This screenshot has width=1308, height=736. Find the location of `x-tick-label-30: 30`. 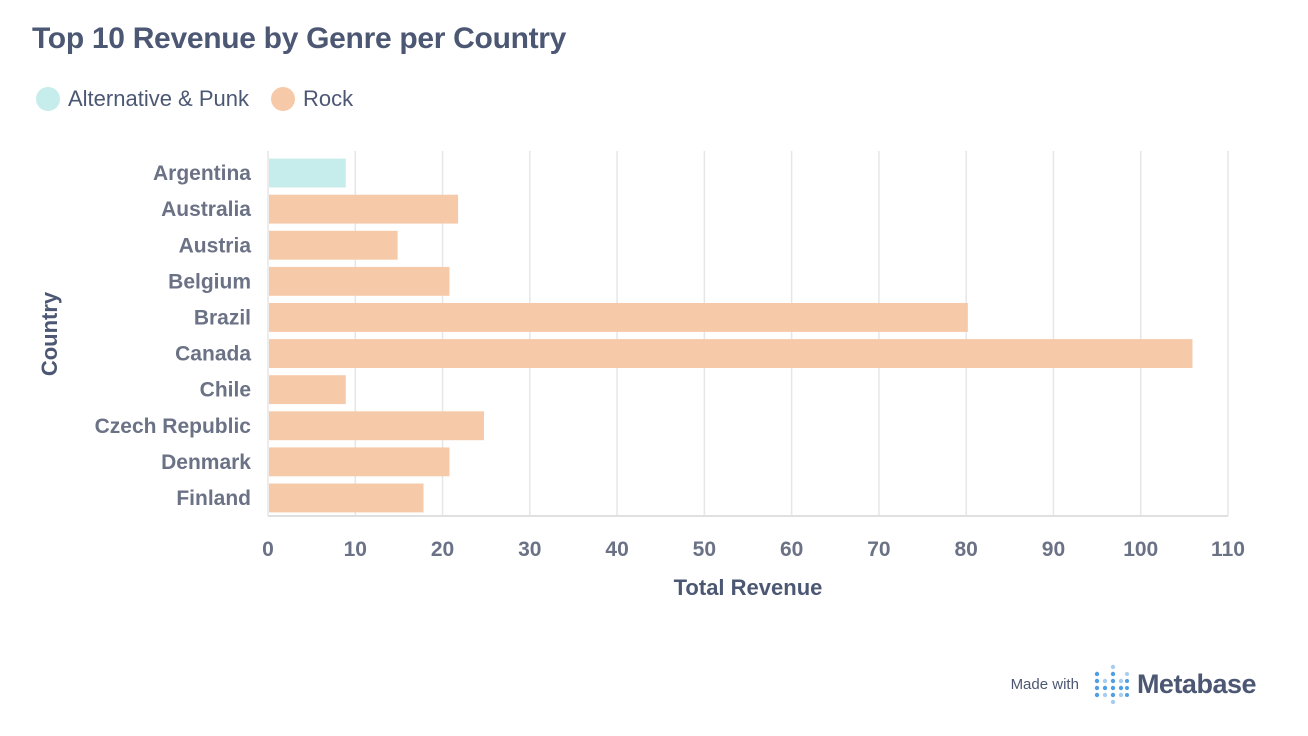

x-tick-label-30: 30 is located at coordinates (529, 549).